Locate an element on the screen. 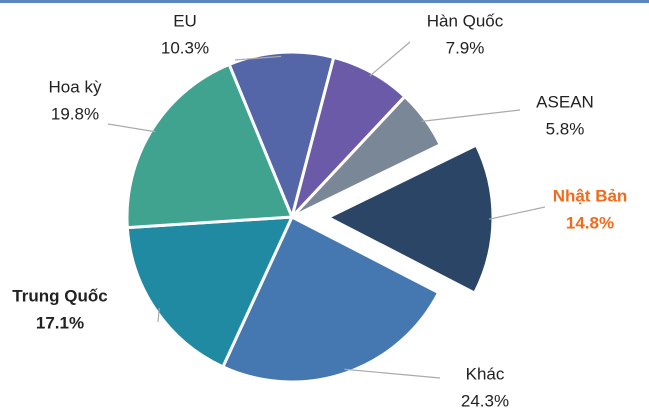 The width and height of the screenshot is (649, 411). slice-label: Nhật Bản is located at coordinates (590, 195).